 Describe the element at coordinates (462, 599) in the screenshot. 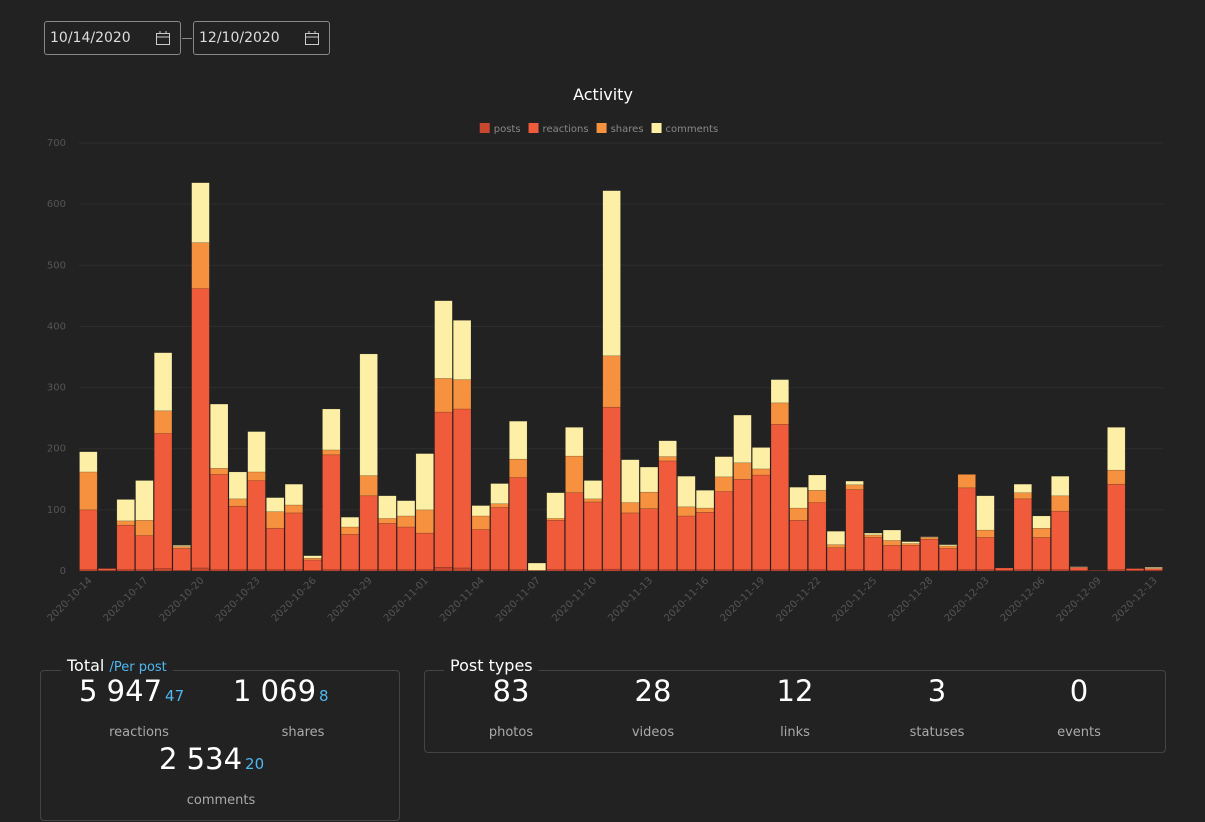

I see `x-tick-label: 2020-11-04` at that location.